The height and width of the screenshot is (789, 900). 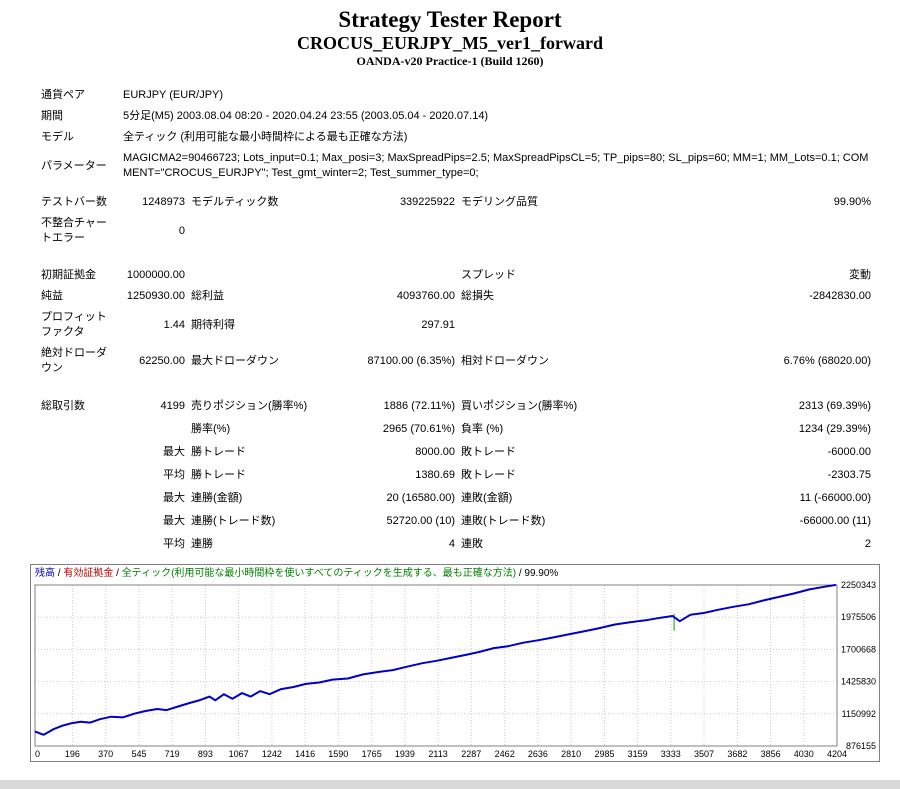 What do you see at coordinates (435, 475) in the screenshot?
I see `avg-win-value: 1380.69` at bounding box center [435, 475].